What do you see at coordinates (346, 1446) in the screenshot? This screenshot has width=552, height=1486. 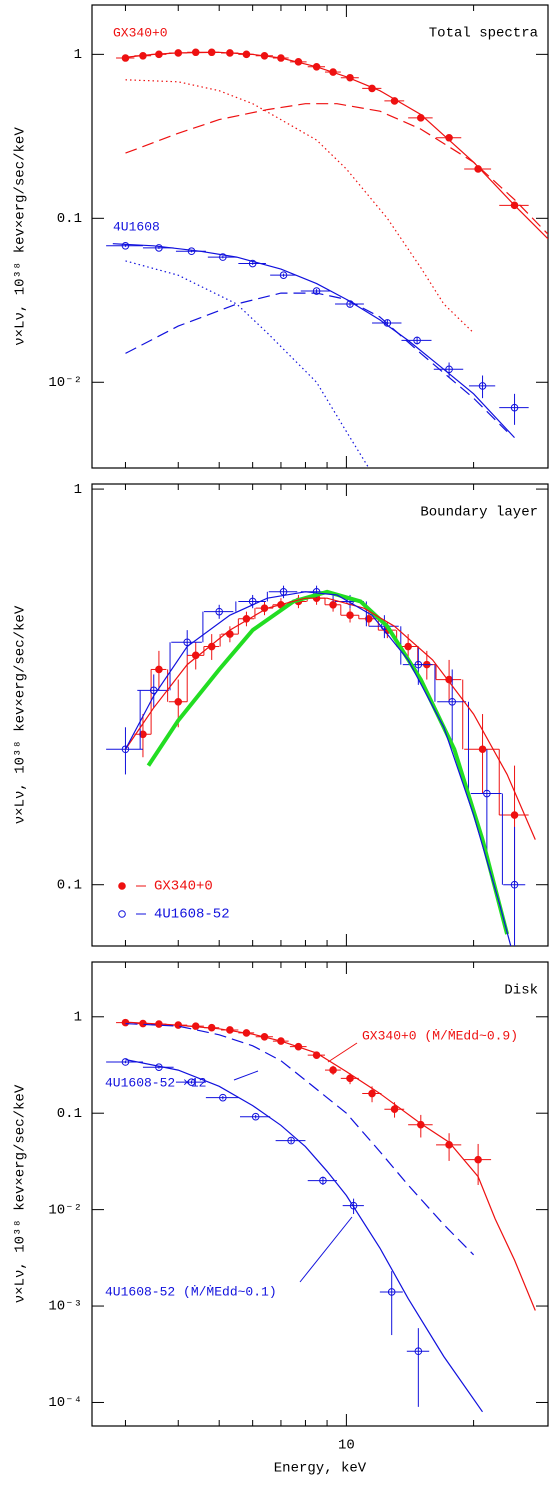 I see `x-tick-label: 10` at bounding box center [346, 1446].